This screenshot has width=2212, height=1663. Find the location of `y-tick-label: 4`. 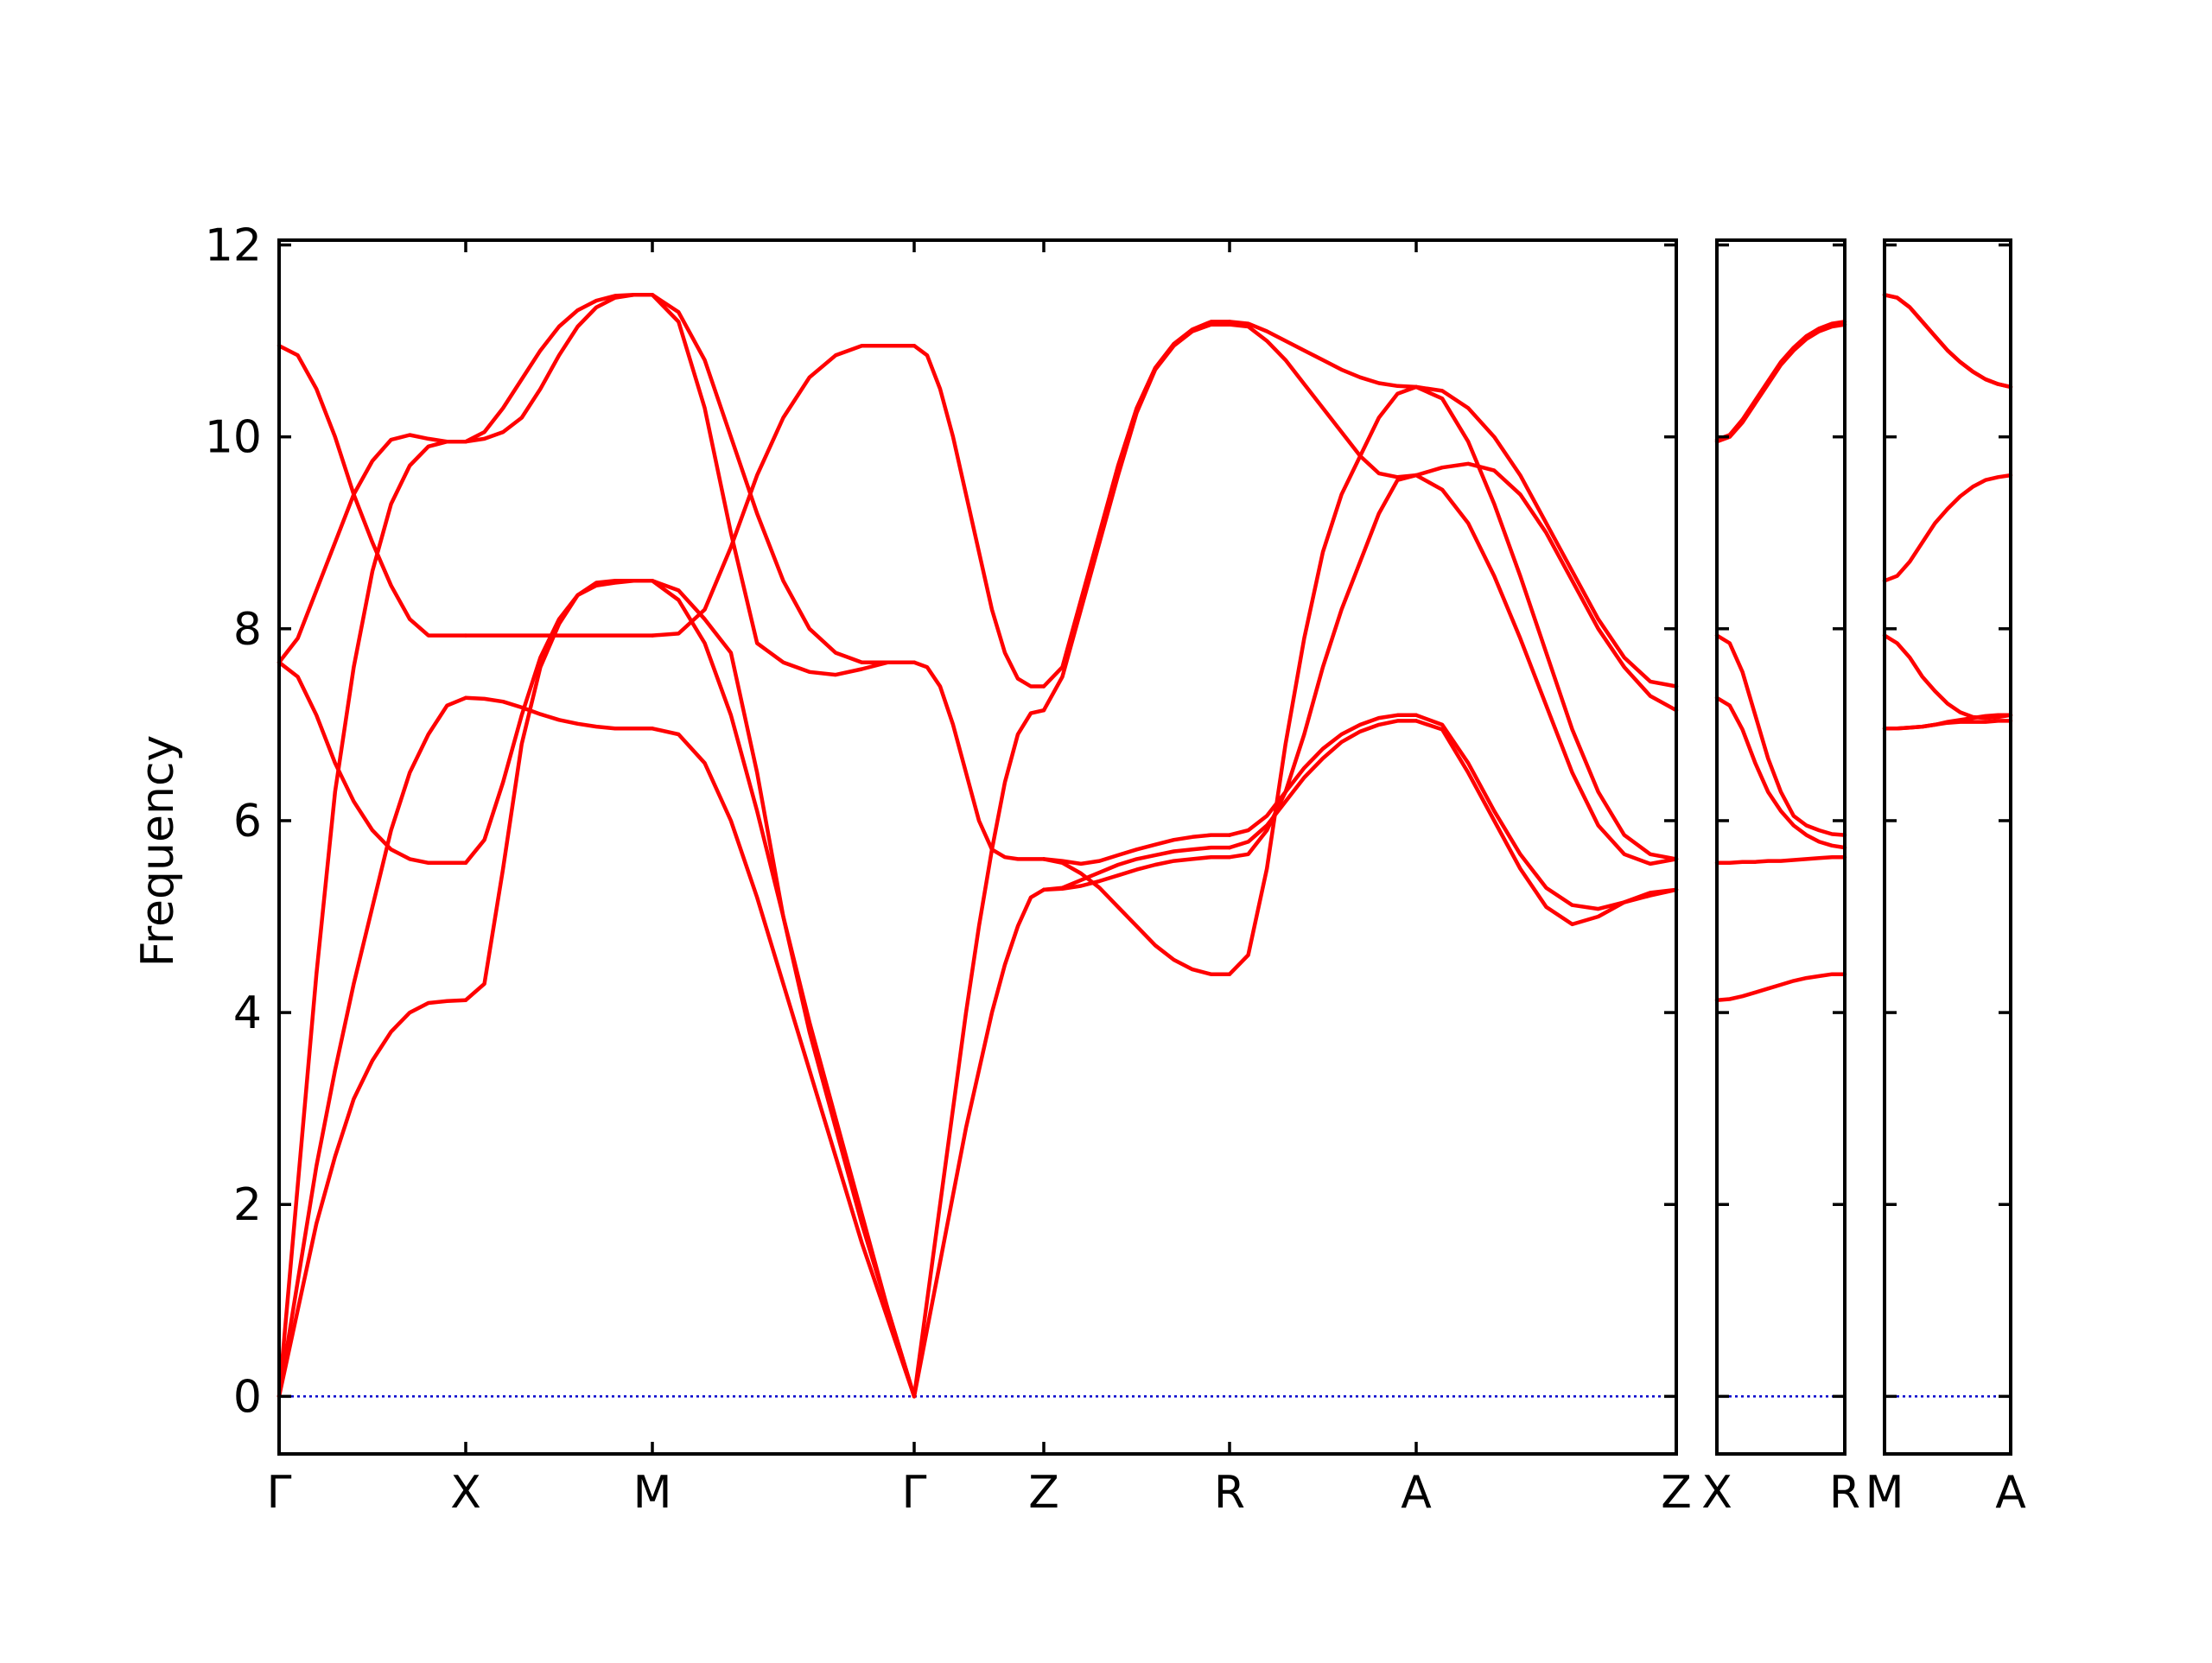

y-tick-label: 4 is located at coordinates (247, 1013).